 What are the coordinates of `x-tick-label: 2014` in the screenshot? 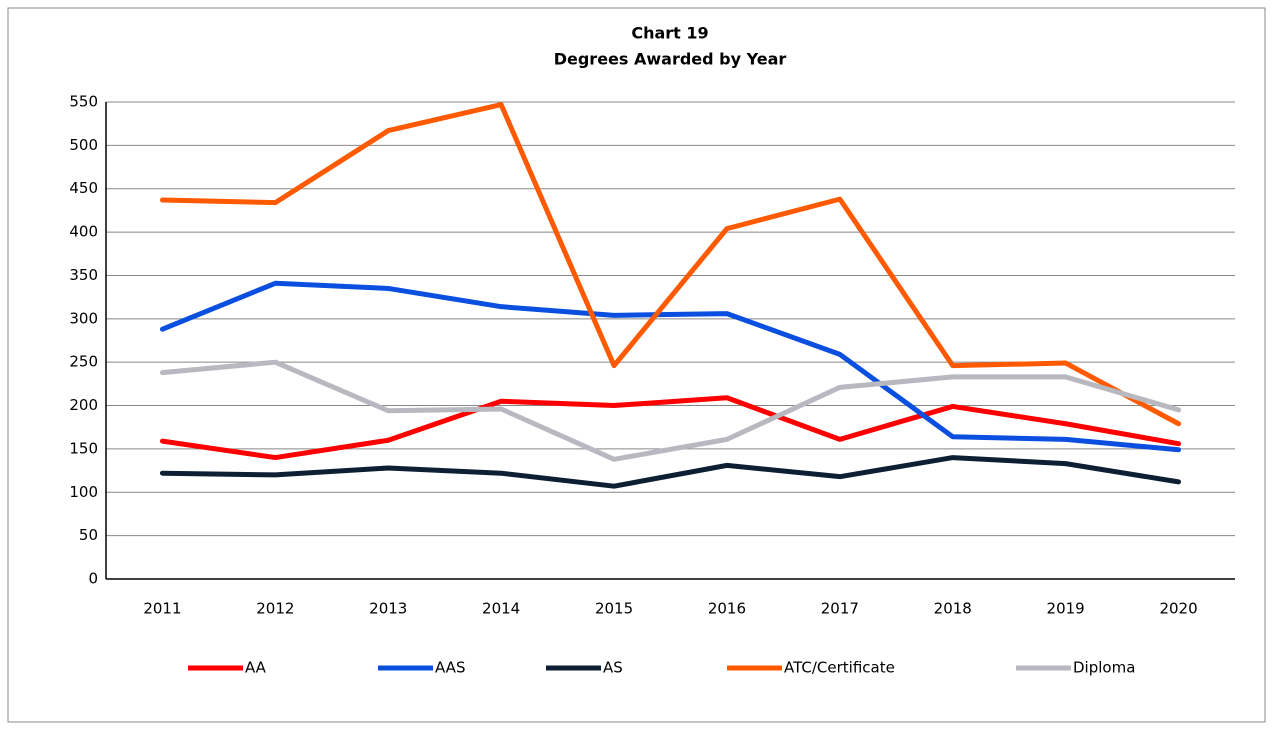 It's located at (501, 609).